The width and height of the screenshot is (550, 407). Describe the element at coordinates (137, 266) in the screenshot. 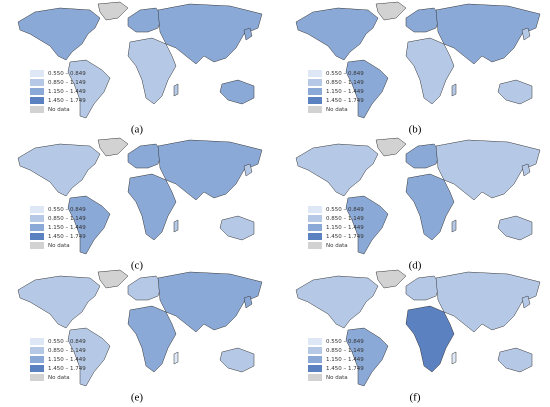

I see `panel-label: (c)` at that location.